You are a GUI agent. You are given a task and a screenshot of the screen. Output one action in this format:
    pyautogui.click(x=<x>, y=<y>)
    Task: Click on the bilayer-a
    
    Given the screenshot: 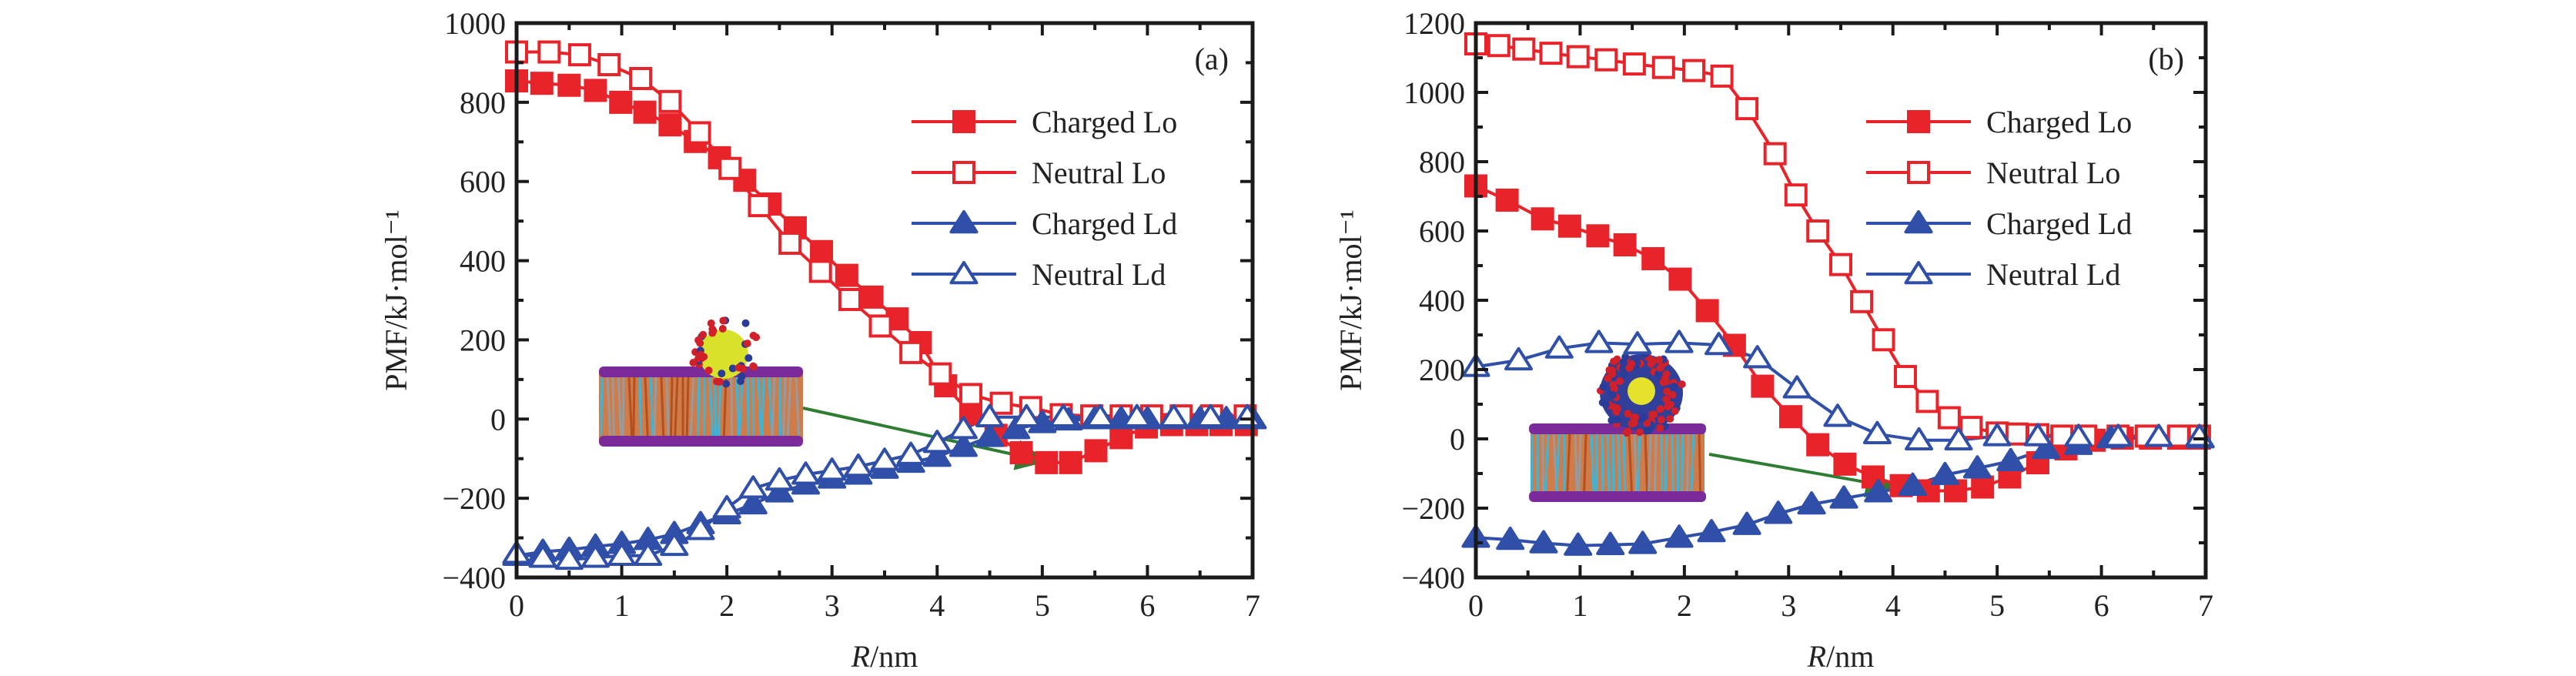 What is the action you would take?
    pyautogui.click(x=701, y=406)
    